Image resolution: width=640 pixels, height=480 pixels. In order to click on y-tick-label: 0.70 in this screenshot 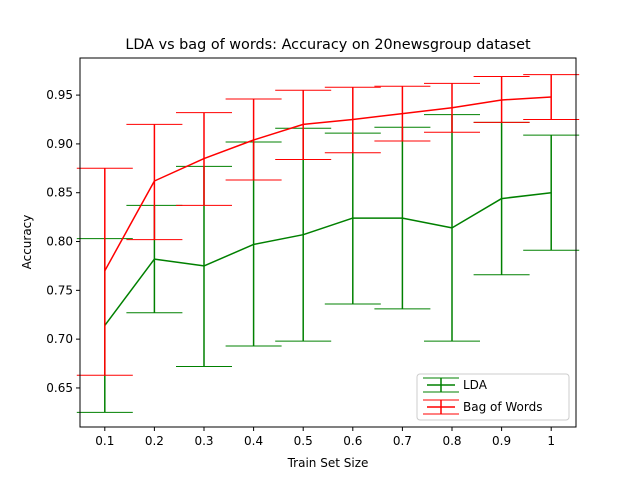, I will do `click(59, 339)`.